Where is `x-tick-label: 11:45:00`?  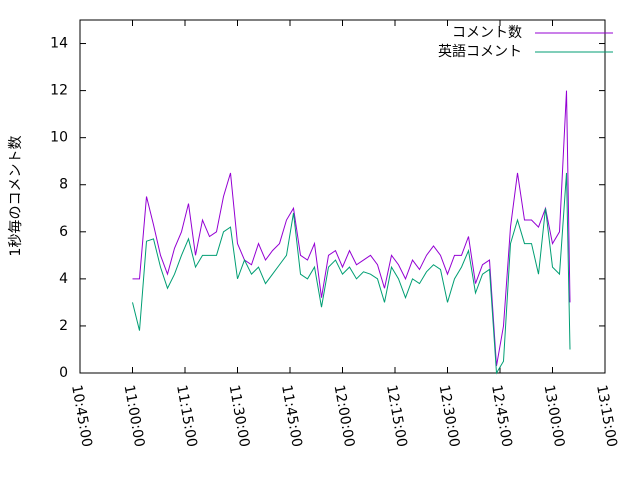
x-tick-label: 11:45:00 is located at coordinates (291, 416).